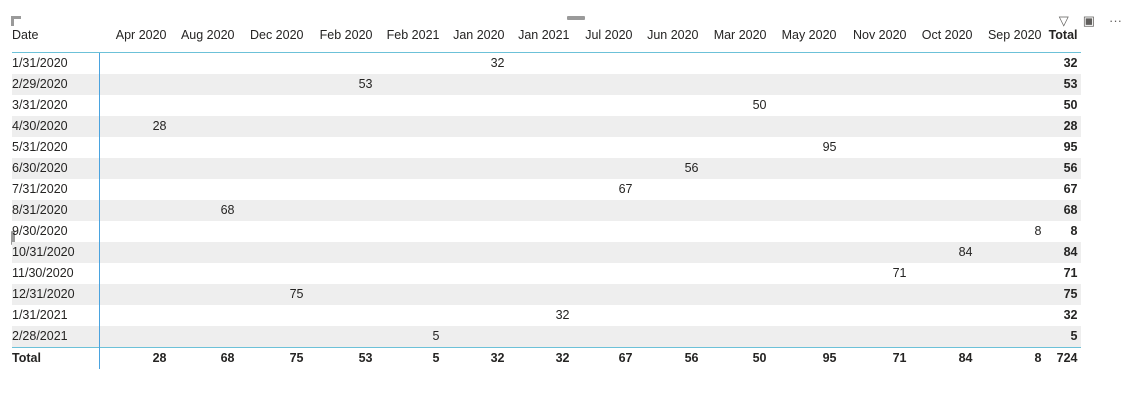  Describe the element at coordinates (546, 189) in the screenshot. I see `table-row: 7/31/2020 67 67` at that location.